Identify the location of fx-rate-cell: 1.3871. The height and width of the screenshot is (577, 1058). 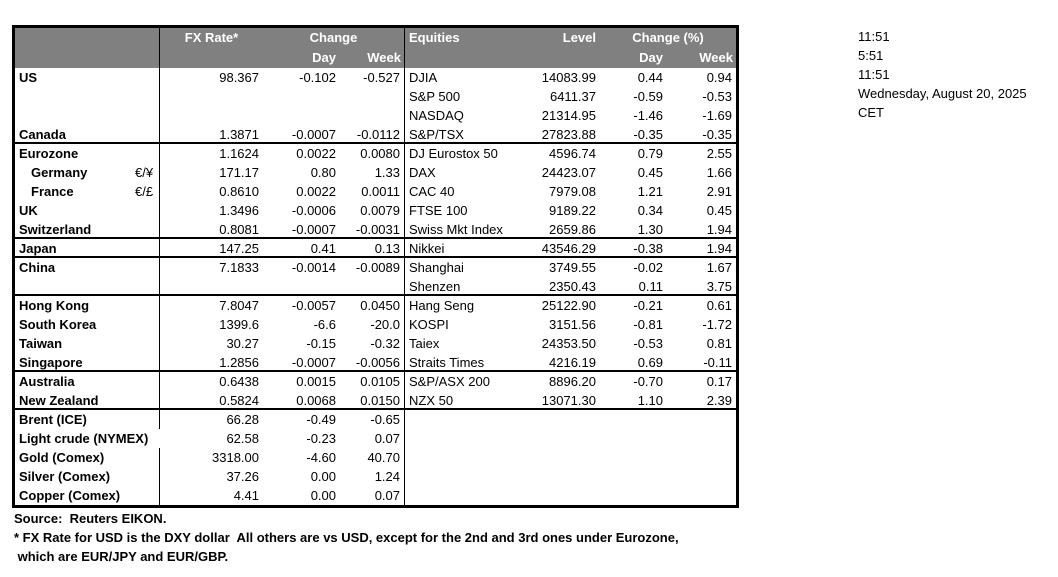
(211, 134).